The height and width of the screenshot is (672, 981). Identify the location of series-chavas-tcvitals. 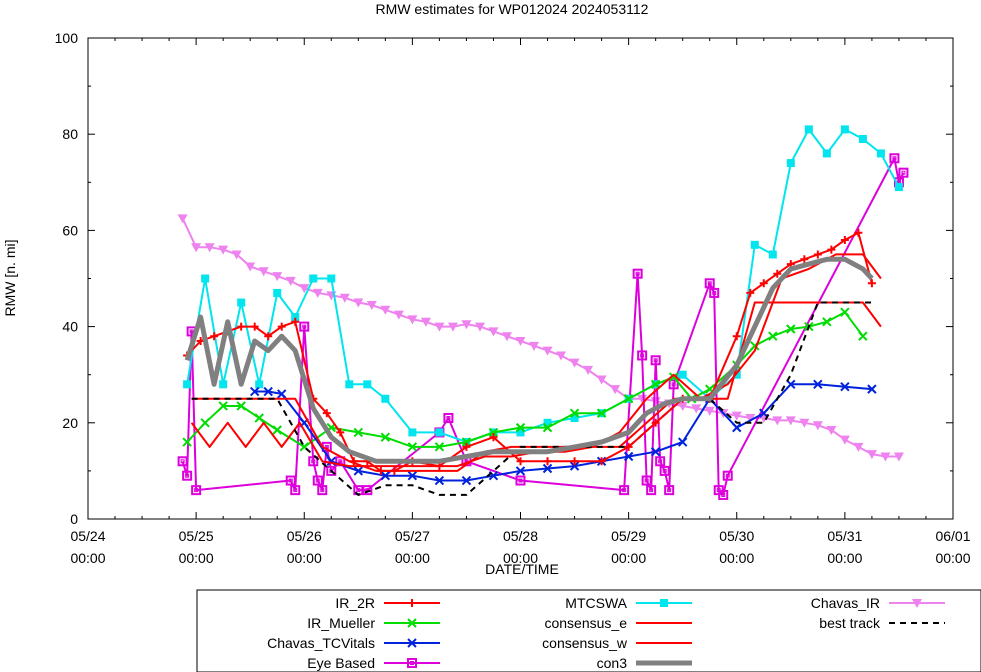
(563, 432).